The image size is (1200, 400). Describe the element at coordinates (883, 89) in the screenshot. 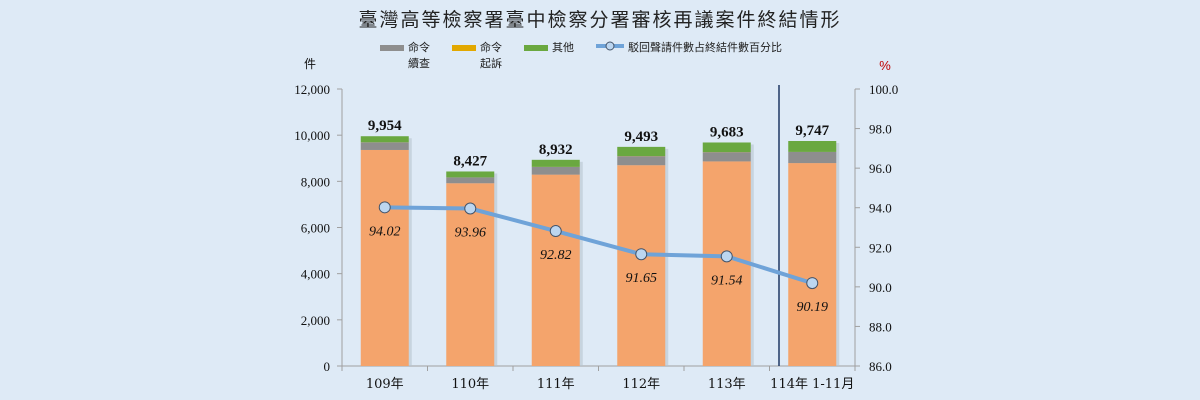

I see `right-tick-label: 100.0` at that location.